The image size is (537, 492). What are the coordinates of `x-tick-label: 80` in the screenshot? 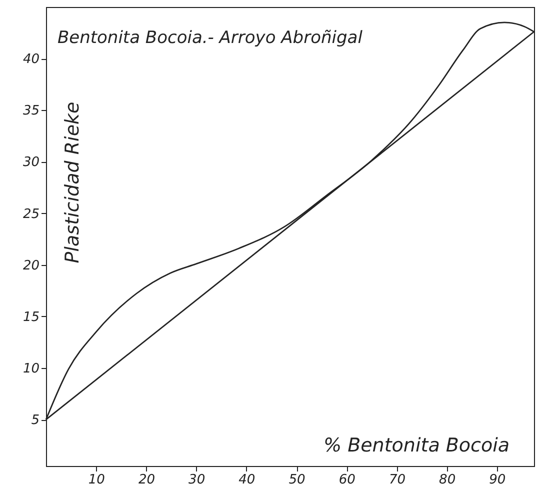 It's located at (447, 480).